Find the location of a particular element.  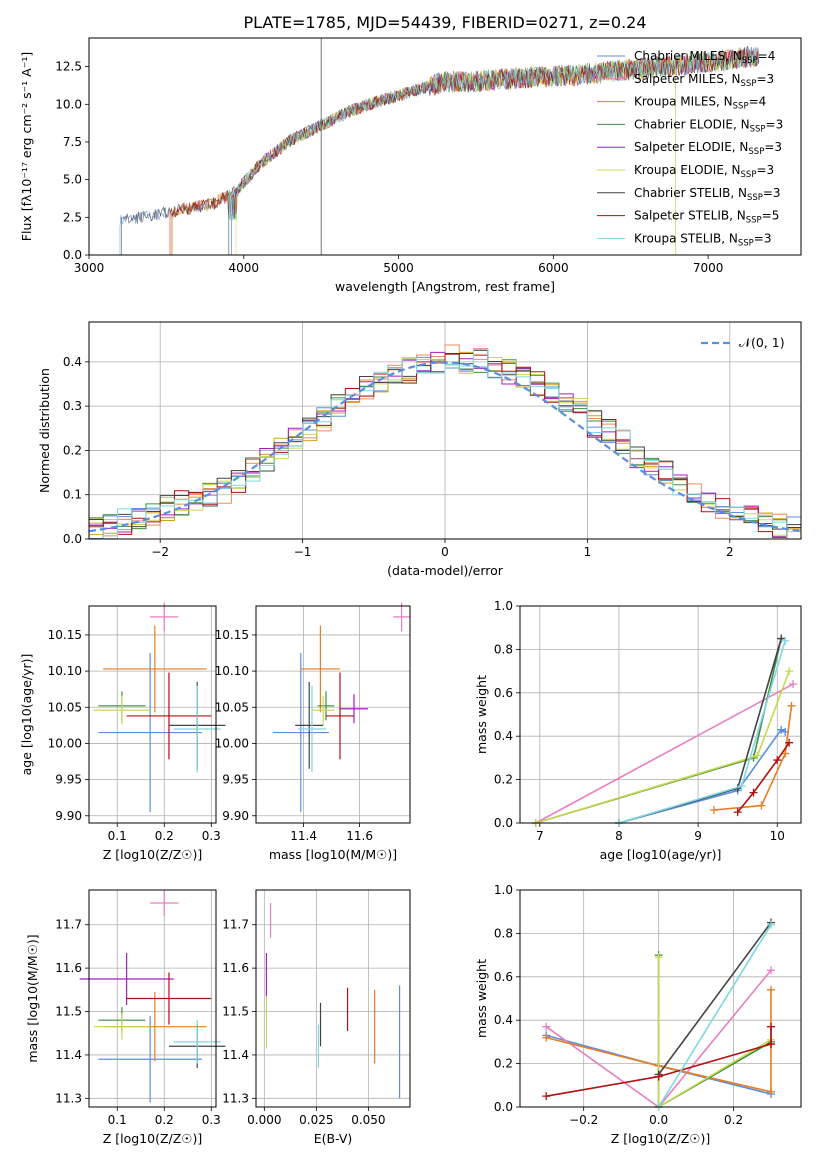

x-tick-label: 0.1 is located at coordinates (117, 836).